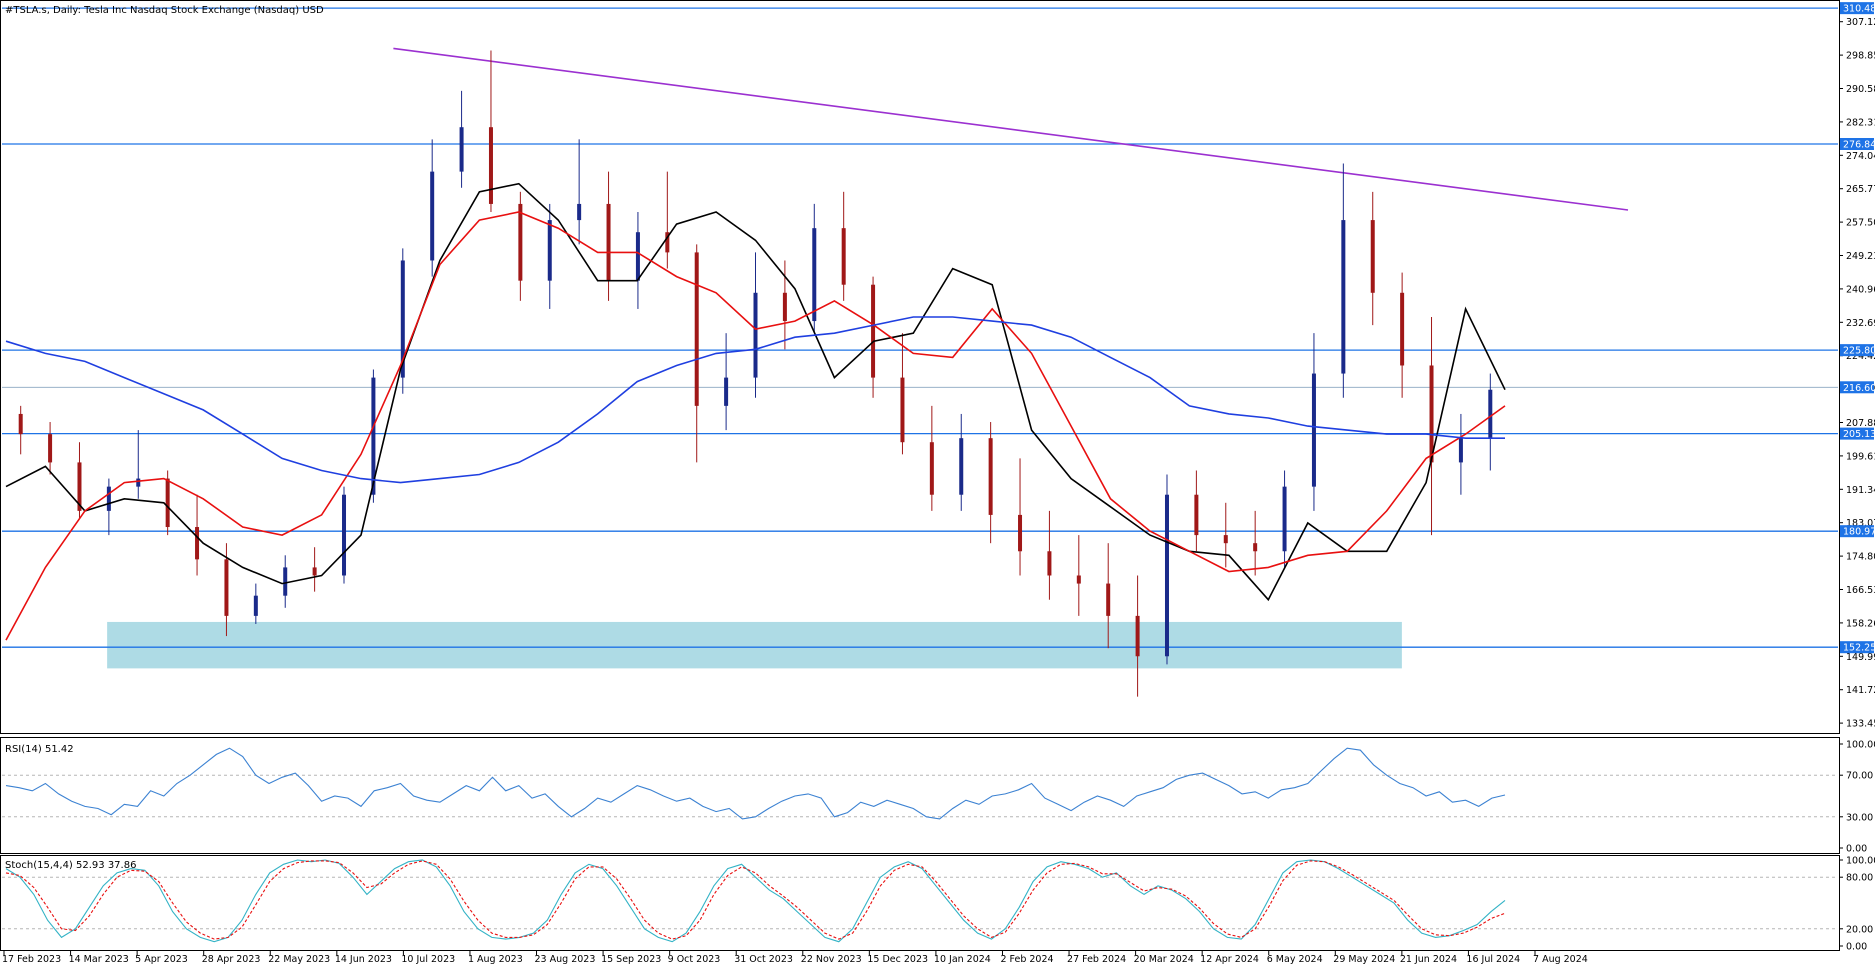 The height and width of the screenshot is (965, 1875). What do you see at coordinates (1011, 129) in the screenshot?
I see `trendline` at bounding box center [1011, 129].